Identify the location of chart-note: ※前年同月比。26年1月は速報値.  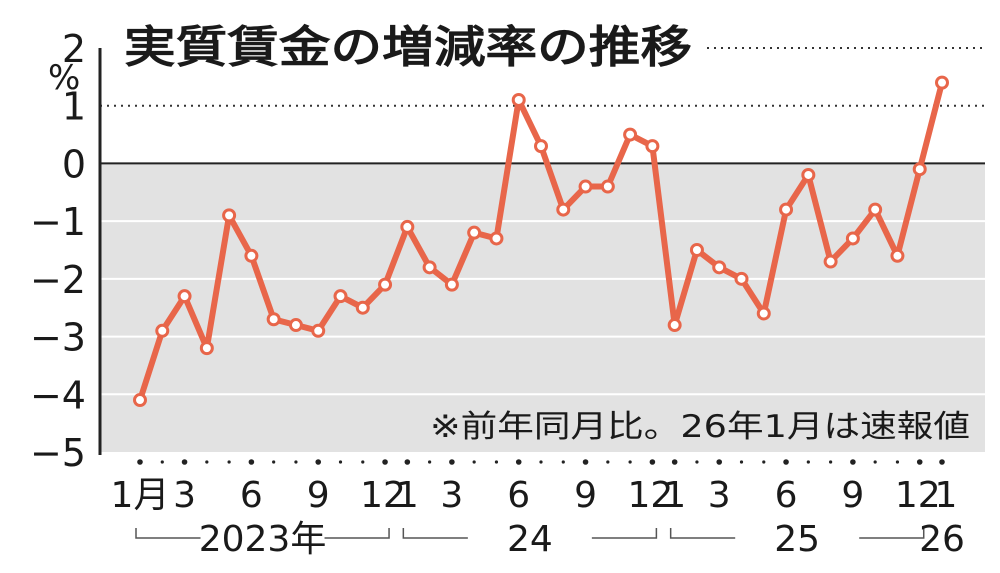
(700, 427).